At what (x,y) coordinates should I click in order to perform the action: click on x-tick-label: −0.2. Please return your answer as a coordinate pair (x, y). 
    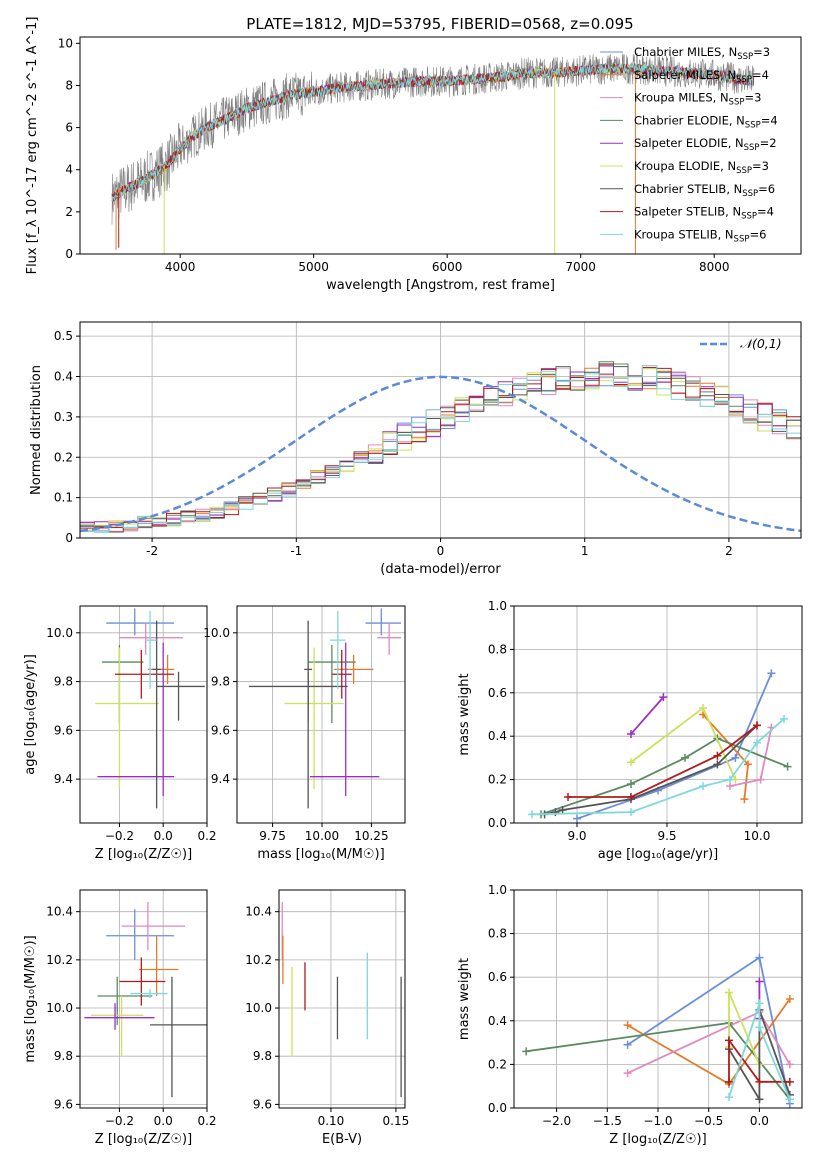
    Looking at the image, I should click on (119, 1121).